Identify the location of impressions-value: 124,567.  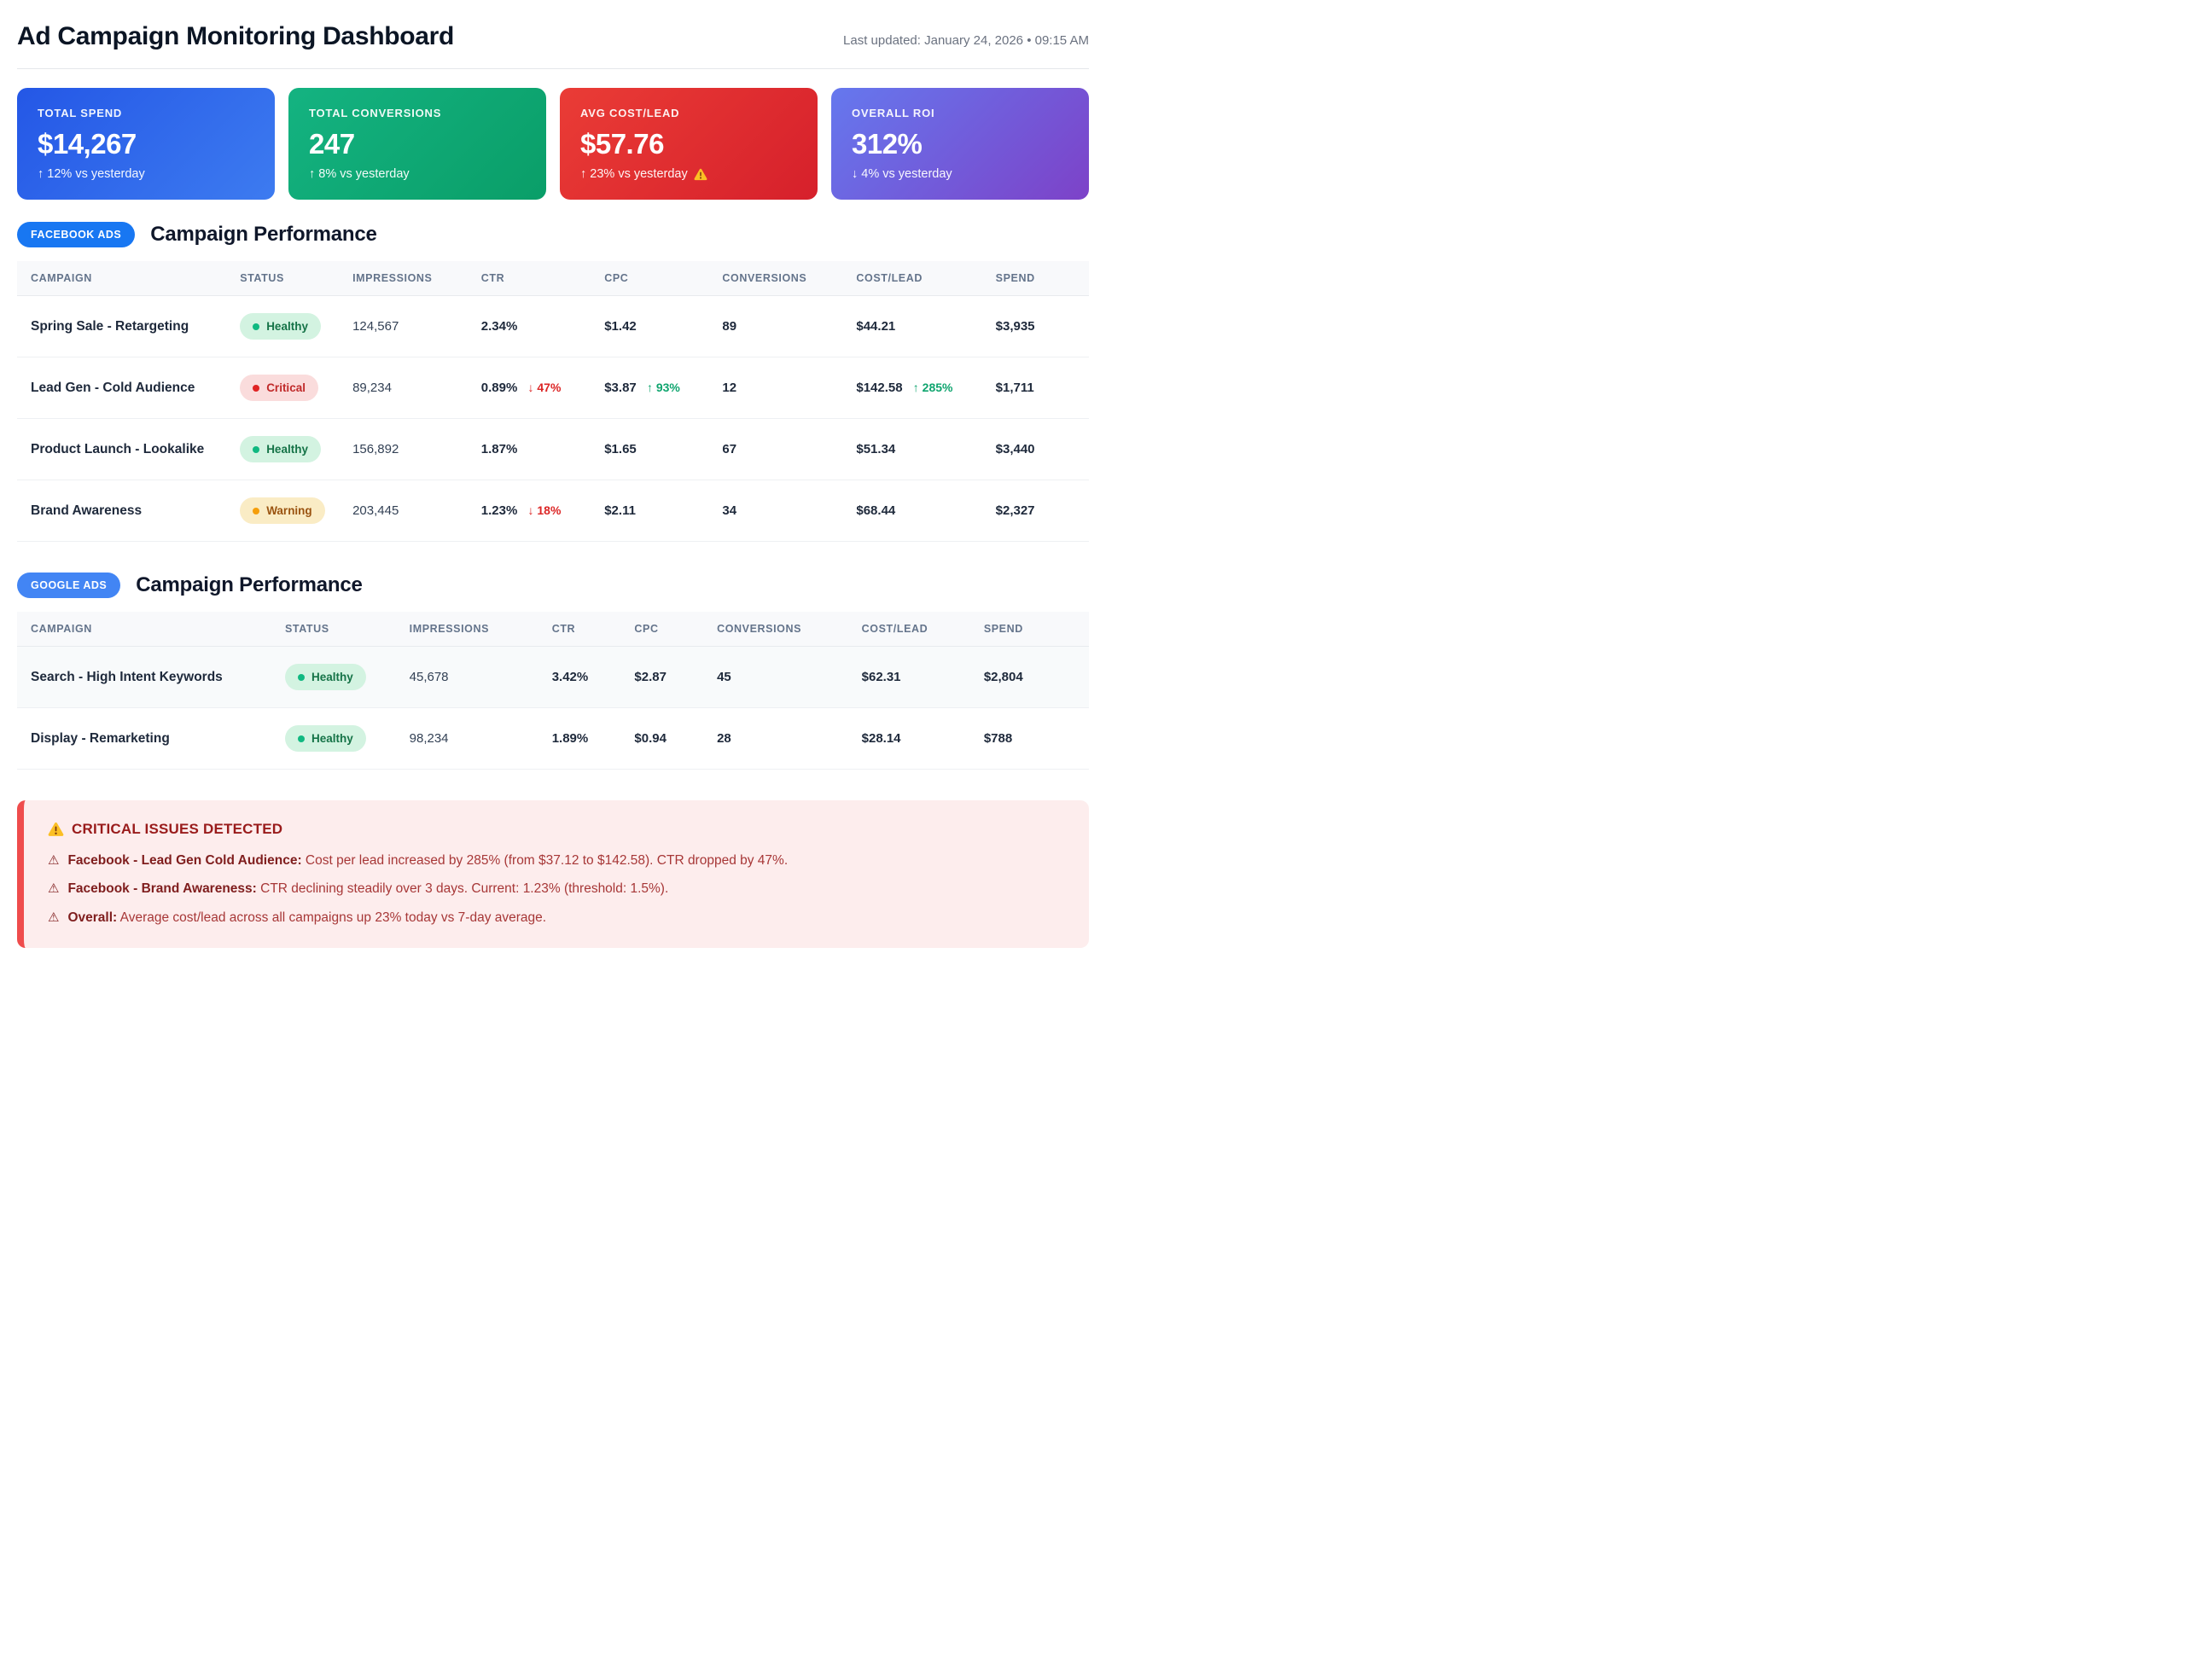
(408, 326).